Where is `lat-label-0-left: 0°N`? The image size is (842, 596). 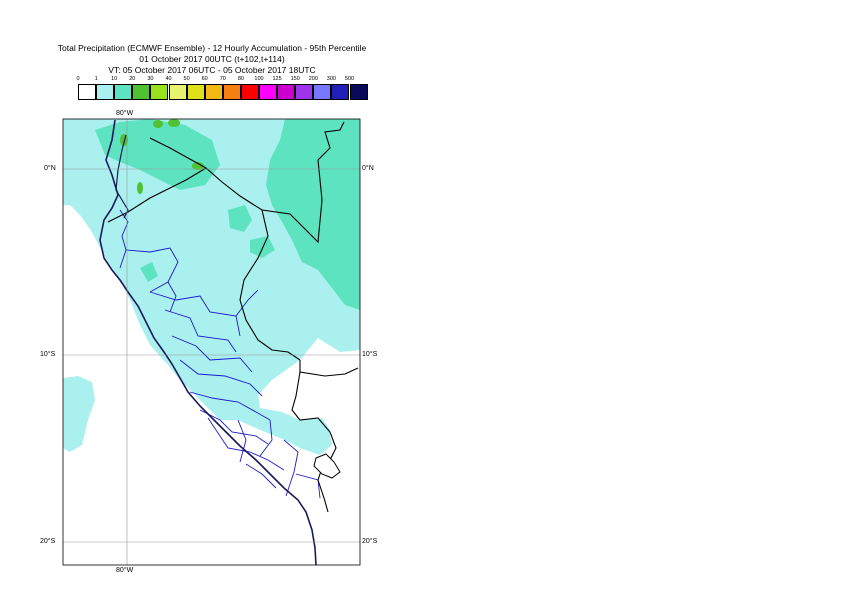 lat-label-0-left: 0°N is located at coordinates (50, 168).